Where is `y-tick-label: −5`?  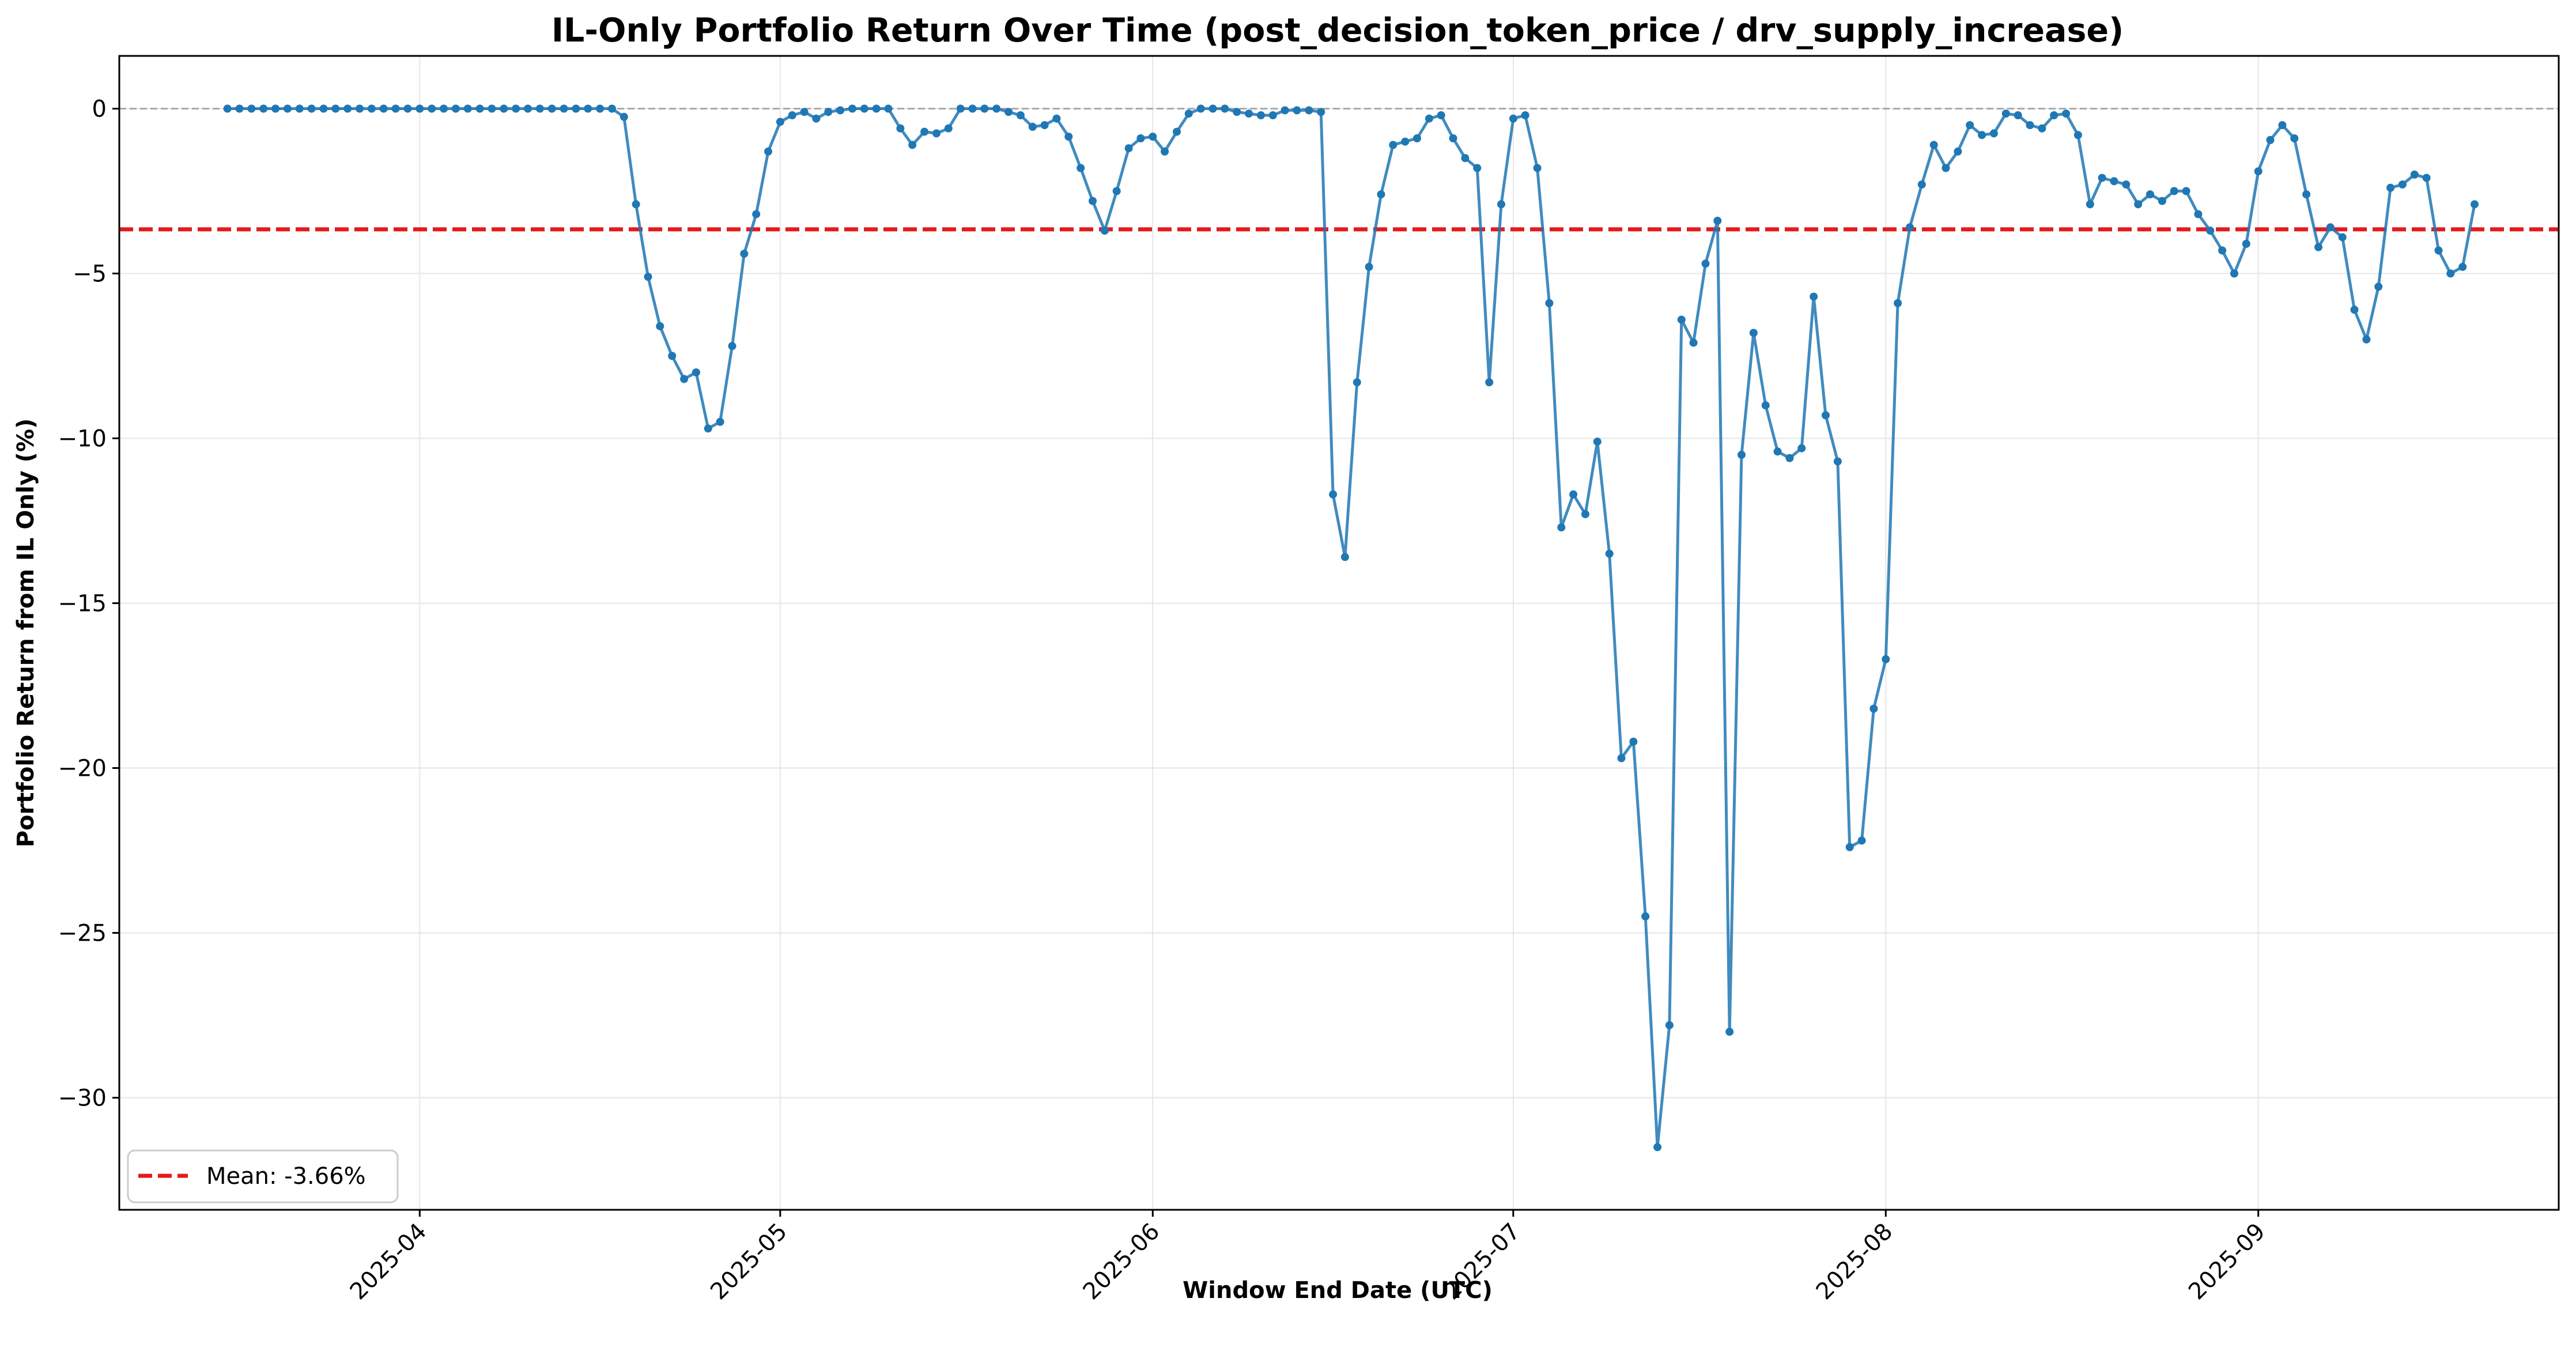
y-tick-label: −5 is located at coordinates (90, 274).